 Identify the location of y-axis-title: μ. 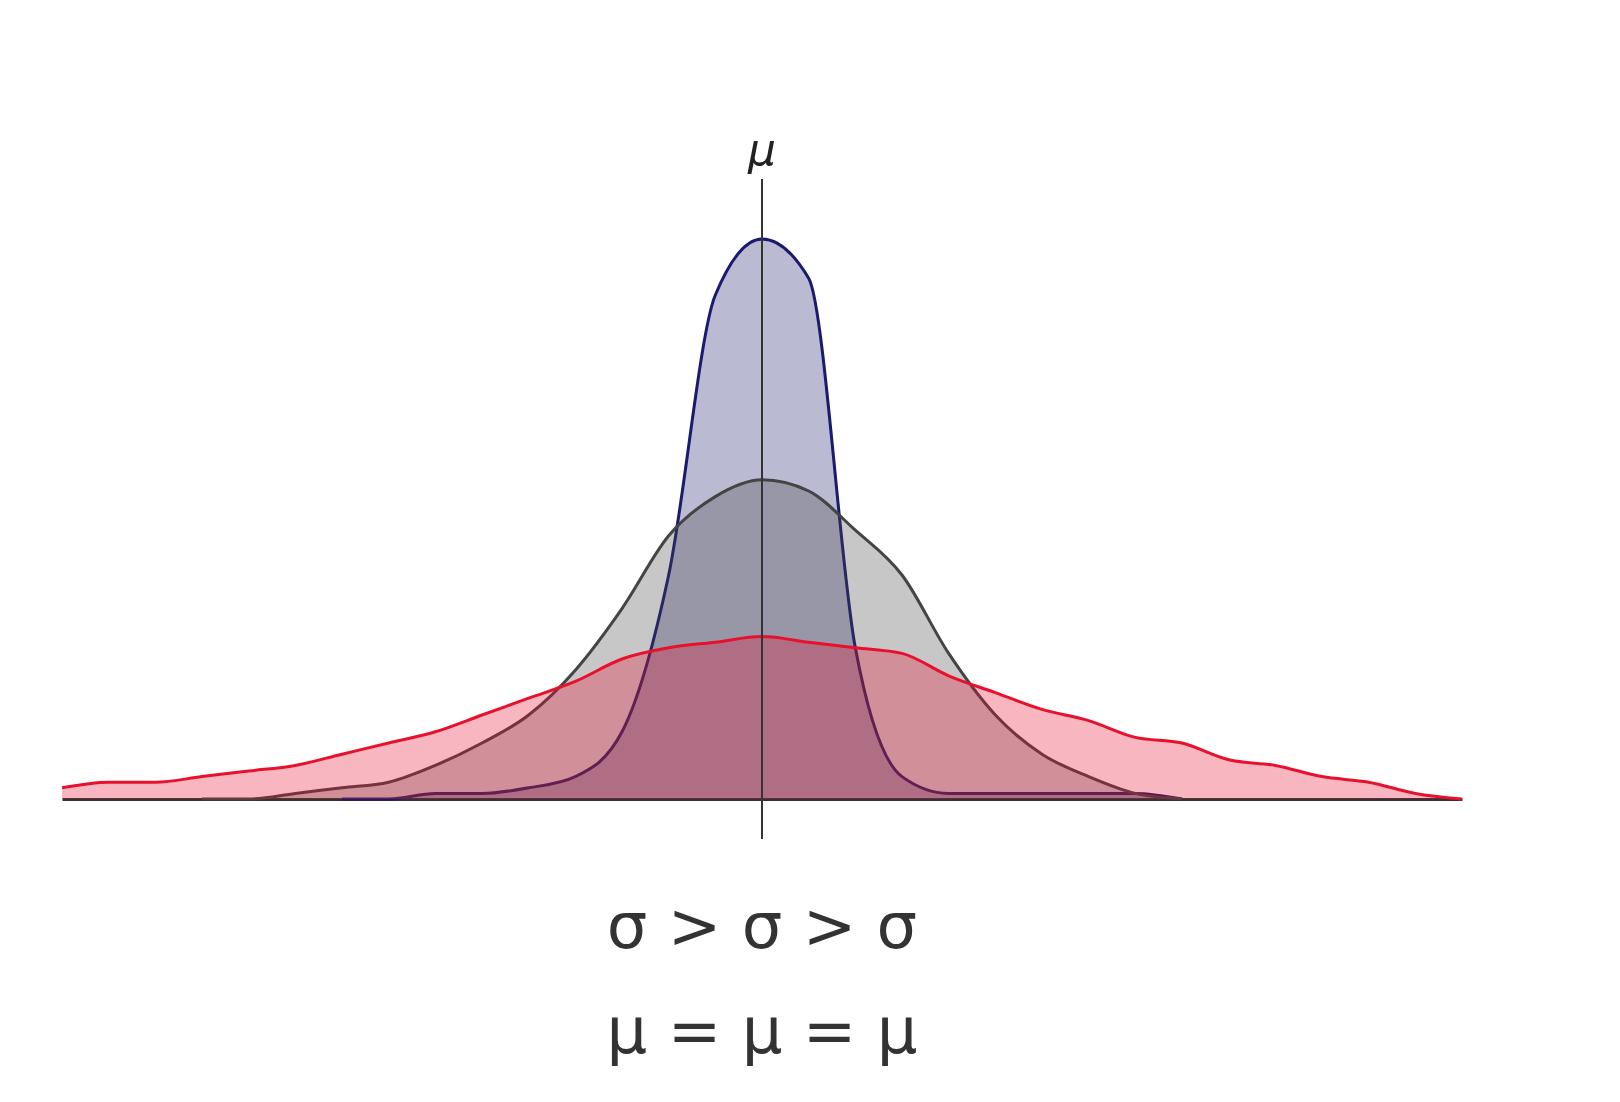
(761, 149).